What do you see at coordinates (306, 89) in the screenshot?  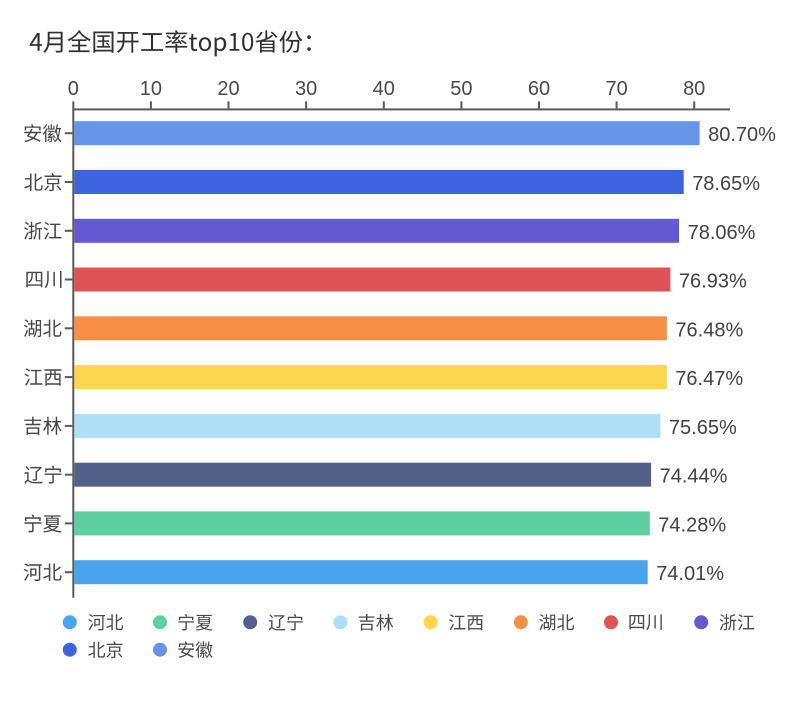 I see `svg-text: 30` at bounding box center [306, 89].